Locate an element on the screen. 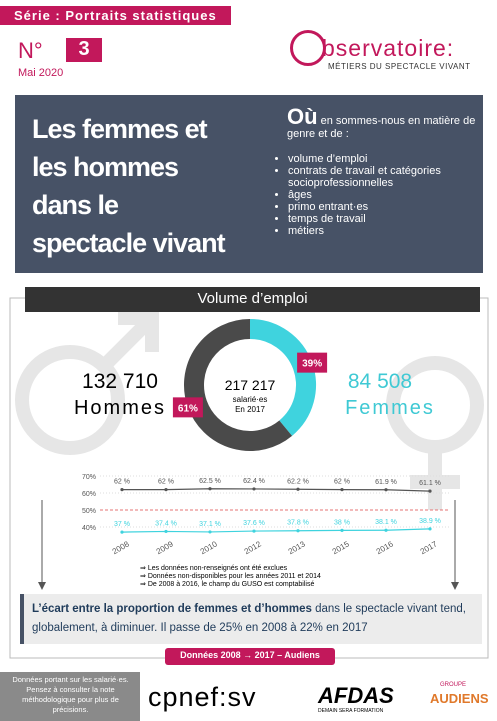  number-prefix: N° is located at coordinates (30, 50).